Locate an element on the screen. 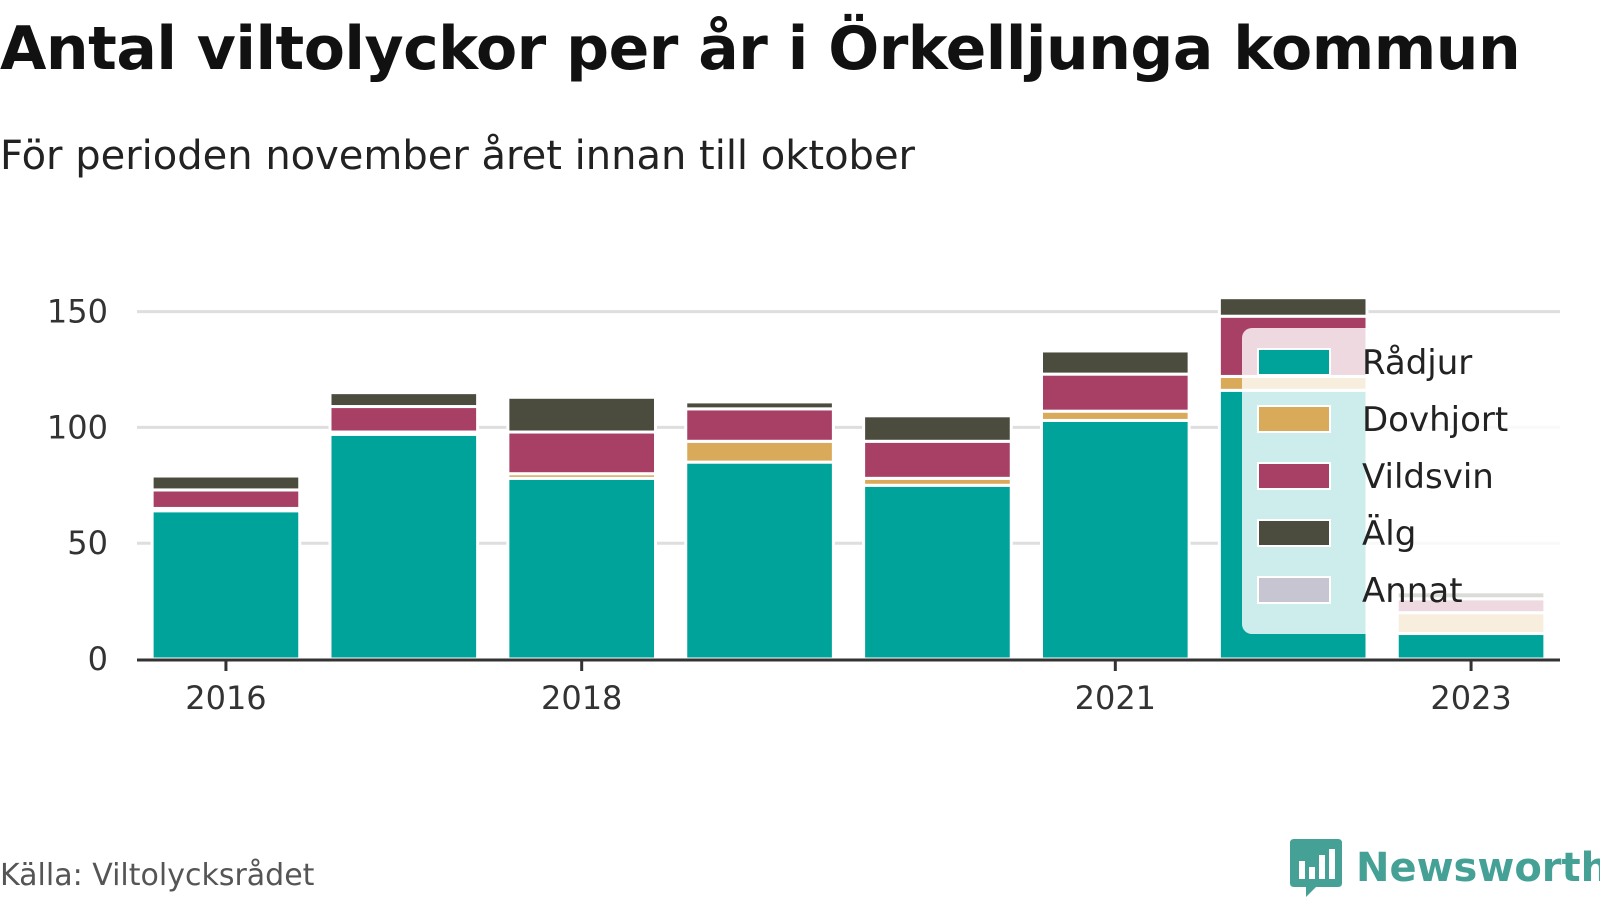 This screenshot has height=900, width=1600. legend-label: Annat is located at coordinates (1412, 591).